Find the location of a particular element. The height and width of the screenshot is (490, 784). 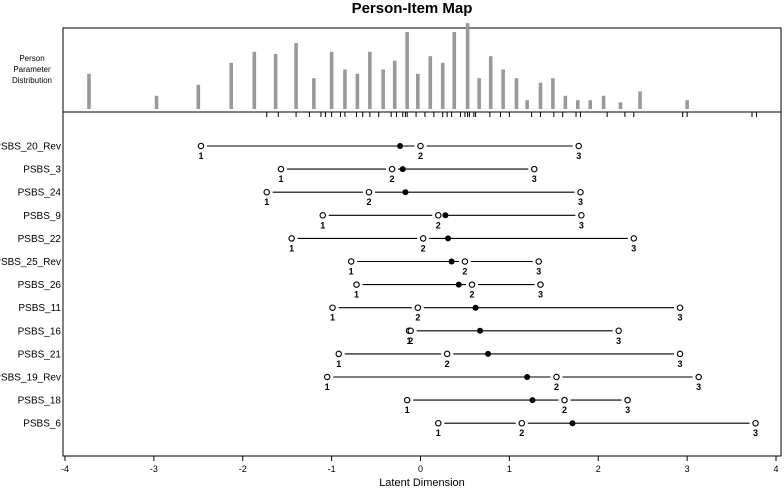

person-distribution-bars is located at coordinates (388, 66).